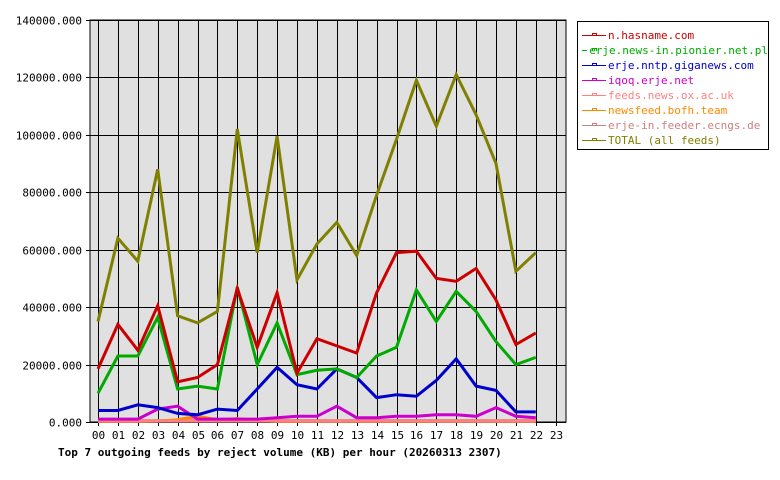  What do you see at coordinates (217, 435) in the screenshot?
I see `x-tick-label: 06` at bounding box center [217, 435].